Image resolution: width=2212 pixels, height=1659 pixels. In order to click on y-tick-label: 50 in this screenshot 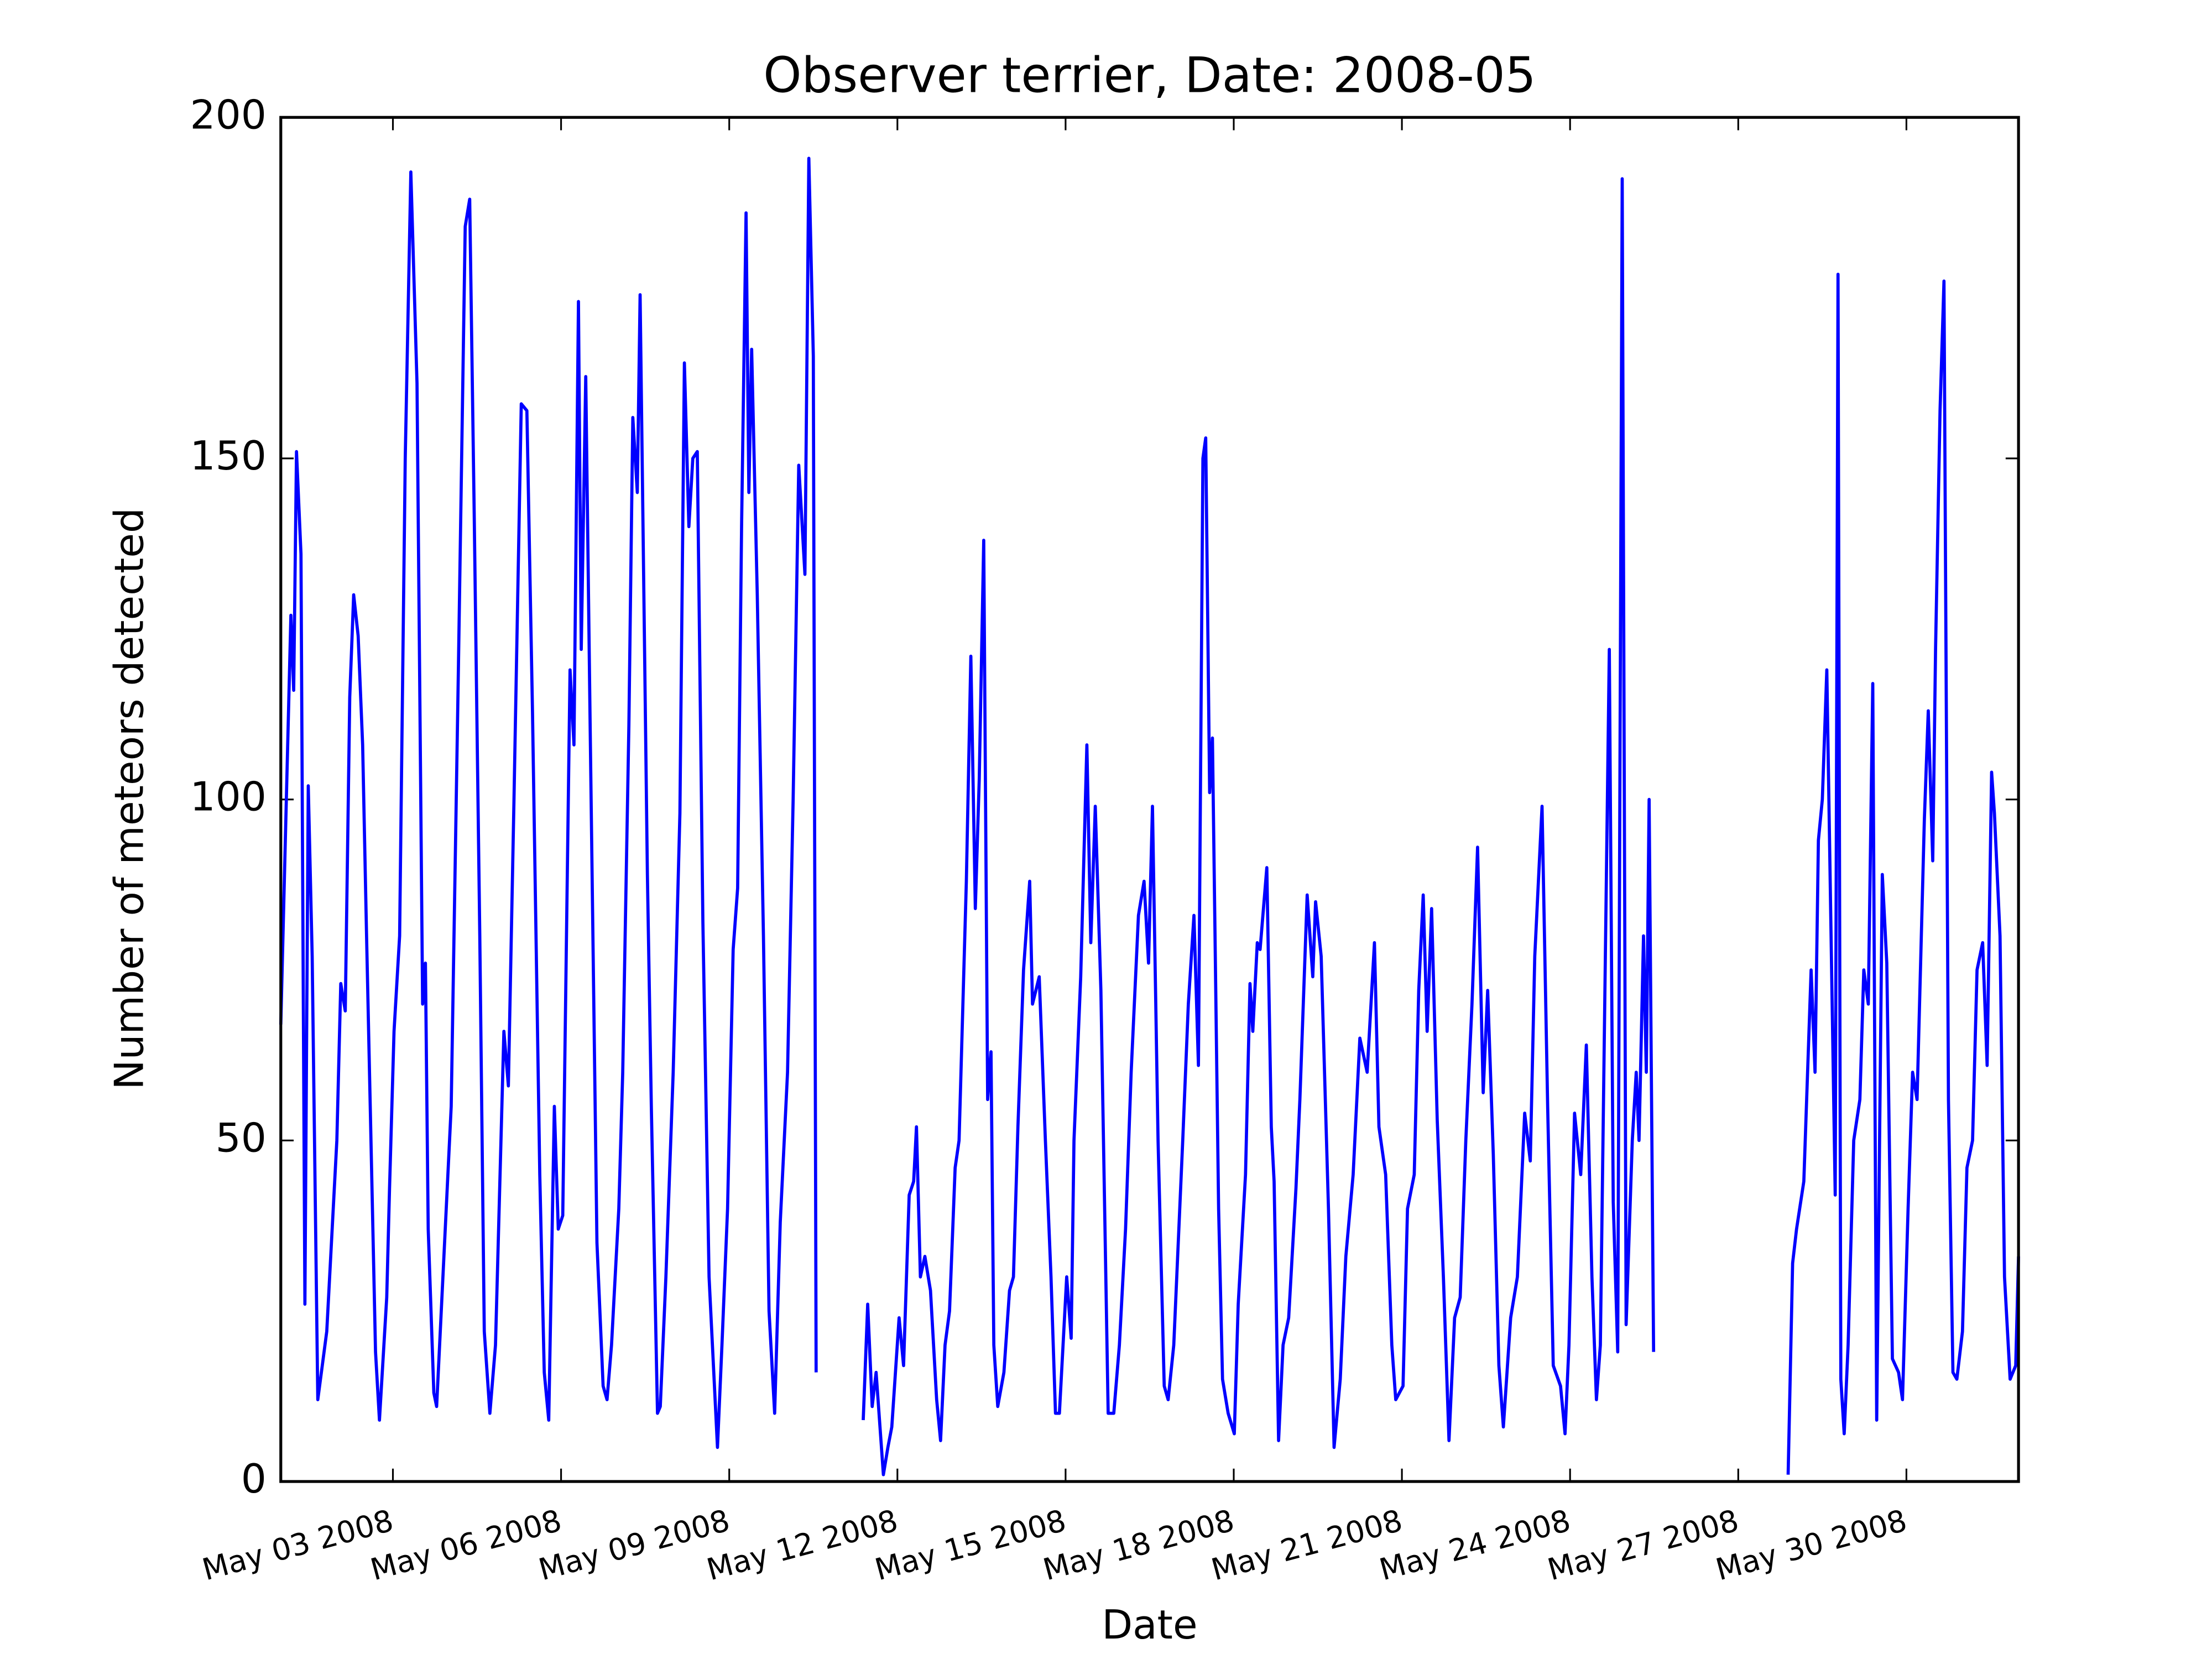, I will do `click(242, 1138)`.